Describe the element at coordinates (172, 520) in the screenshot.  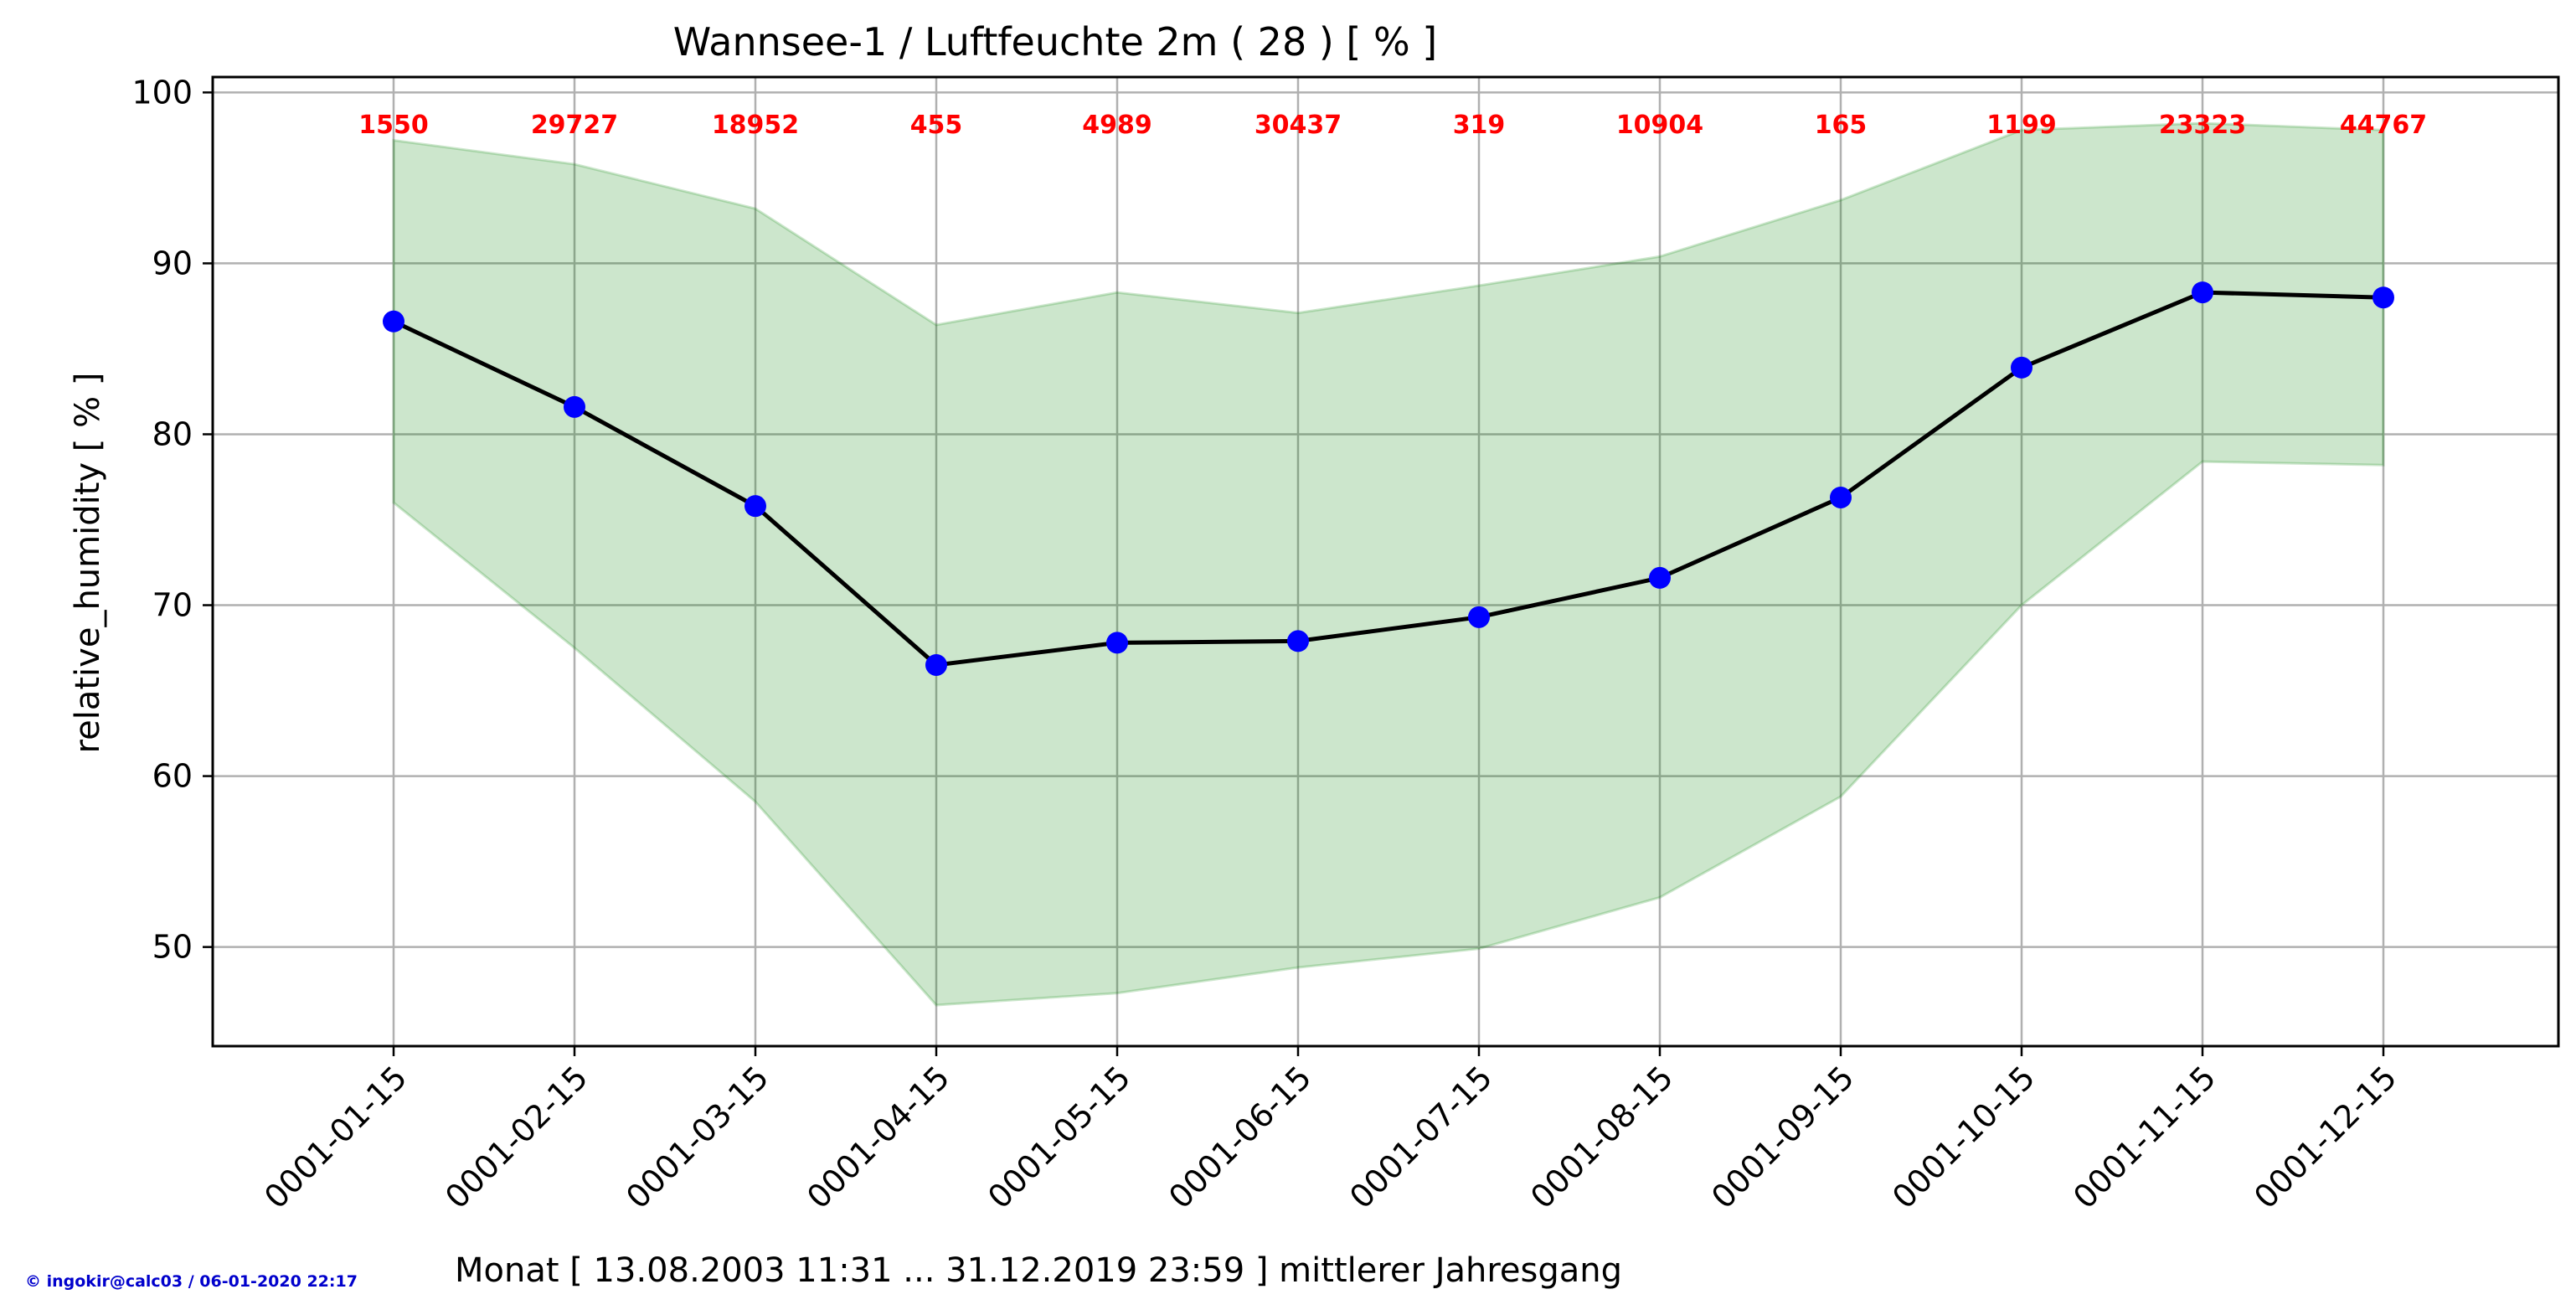
I see `y-axis-ticks: 50 60 70 80 90 100` at that location.